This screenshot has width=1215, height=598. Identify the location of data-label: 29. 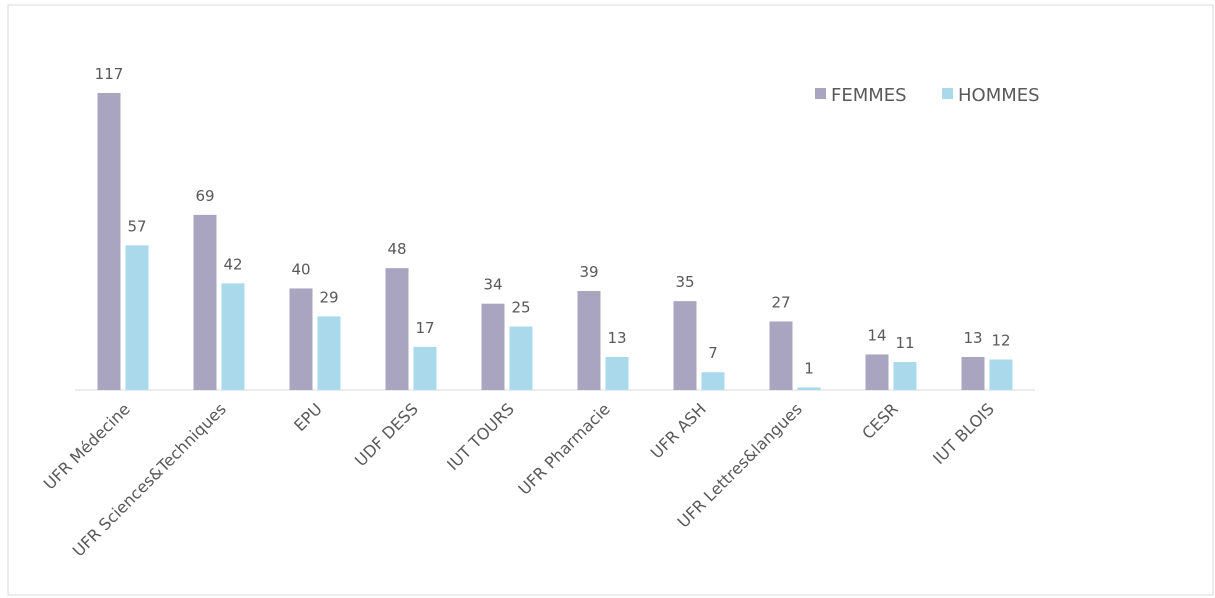
(328, 297).